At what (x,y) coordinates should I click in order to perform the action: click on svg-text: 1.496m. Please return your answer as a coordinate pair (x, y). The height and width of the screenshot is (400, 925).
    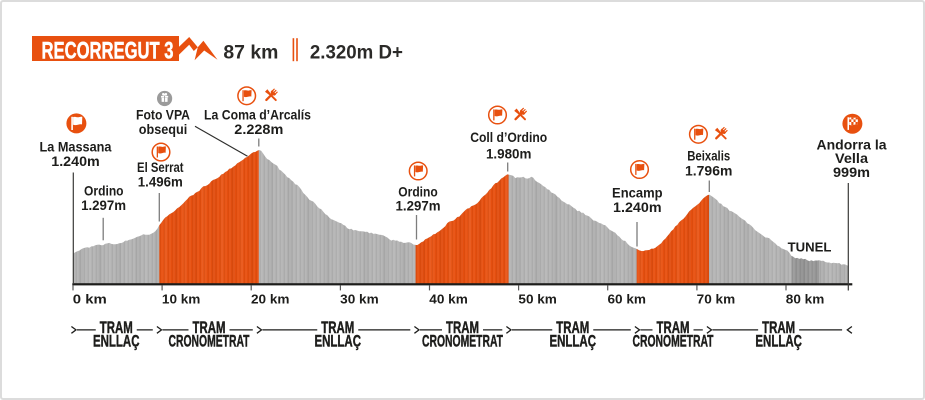
    Looking at the image, I should click on (160, 181).